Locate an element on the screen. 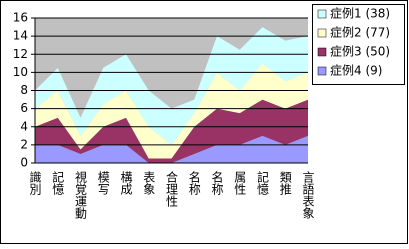 The width and height of the screenshot is (409, 249). y-tick-label: 2 is located at coordinates (24, 144).